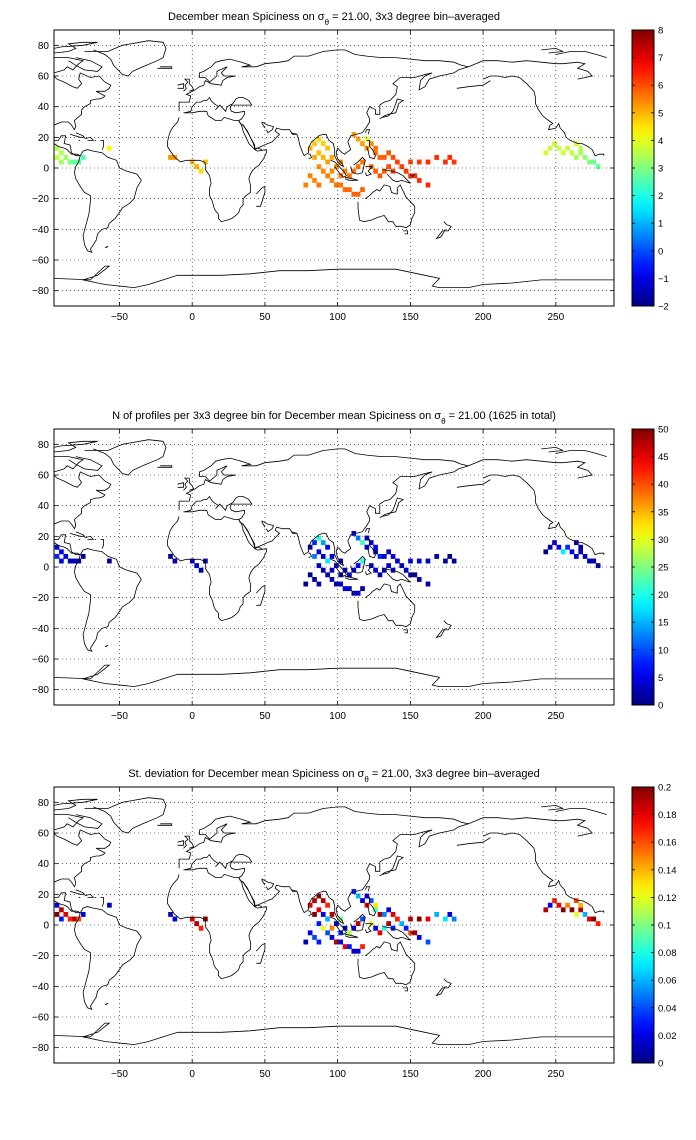 The height and width of the screenshot is (1140, 696). Describe the element at coordinates (192, 317) in the screenshot. I see `x-tick-label: 0` at that location.